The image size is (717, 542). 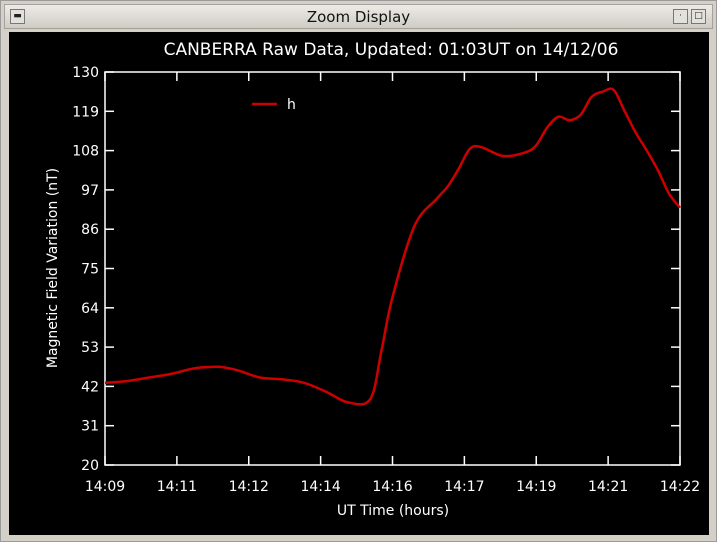 What do you see at coordinates (90, 466) in the screenshot?
I see `y-tick-label: 20` at bounding box center [90, 466].